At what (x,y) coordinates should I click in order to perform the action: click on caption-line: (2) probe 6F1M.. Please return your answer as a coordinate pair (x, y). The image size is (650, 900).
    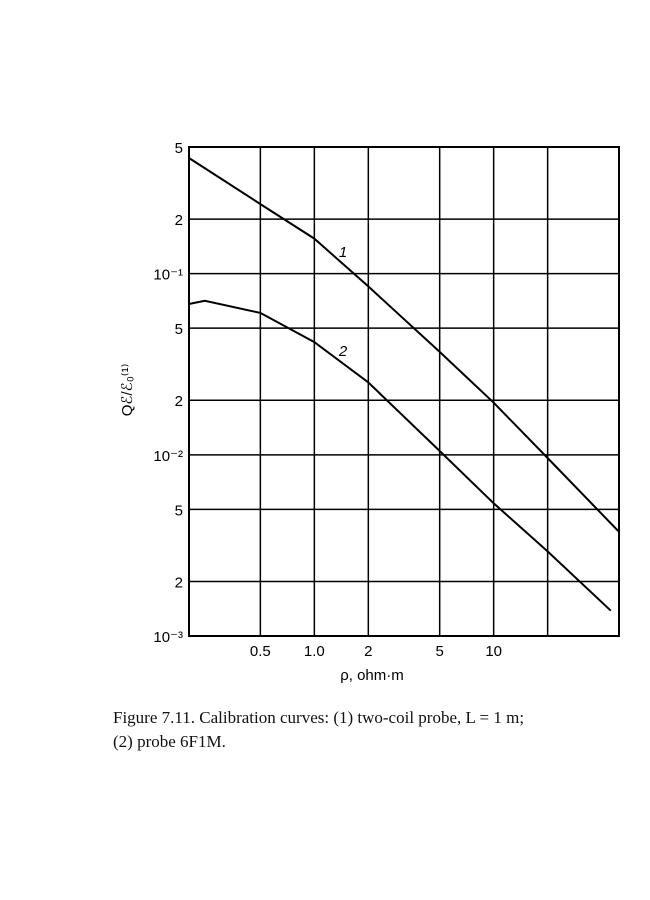
    Looking at the image, I should click on (169, 741).